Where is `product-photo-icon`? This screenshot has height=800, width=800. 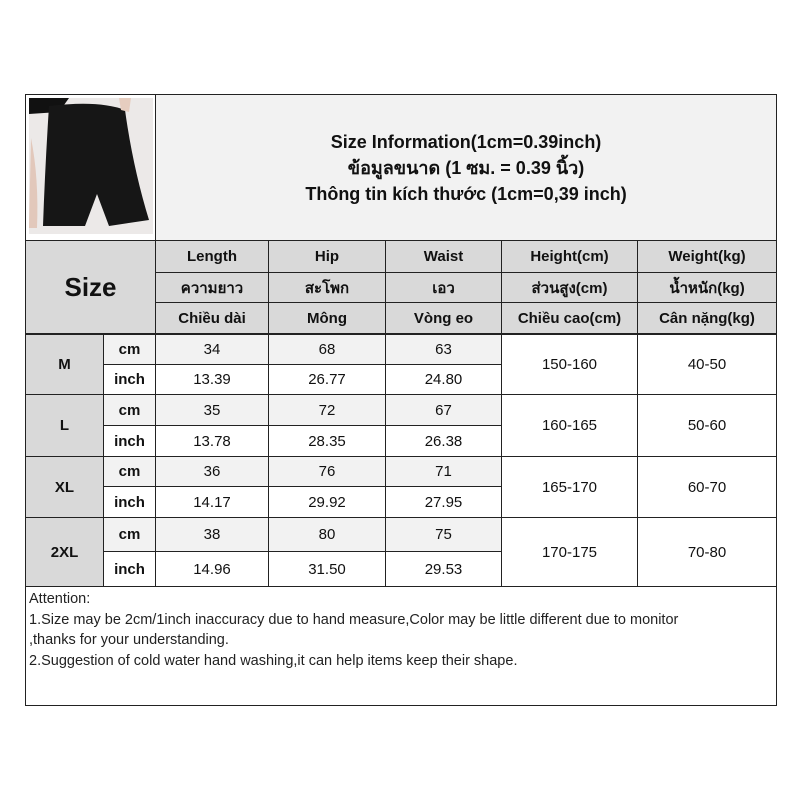
product-photo-icon is located at coordinates (90, 165).